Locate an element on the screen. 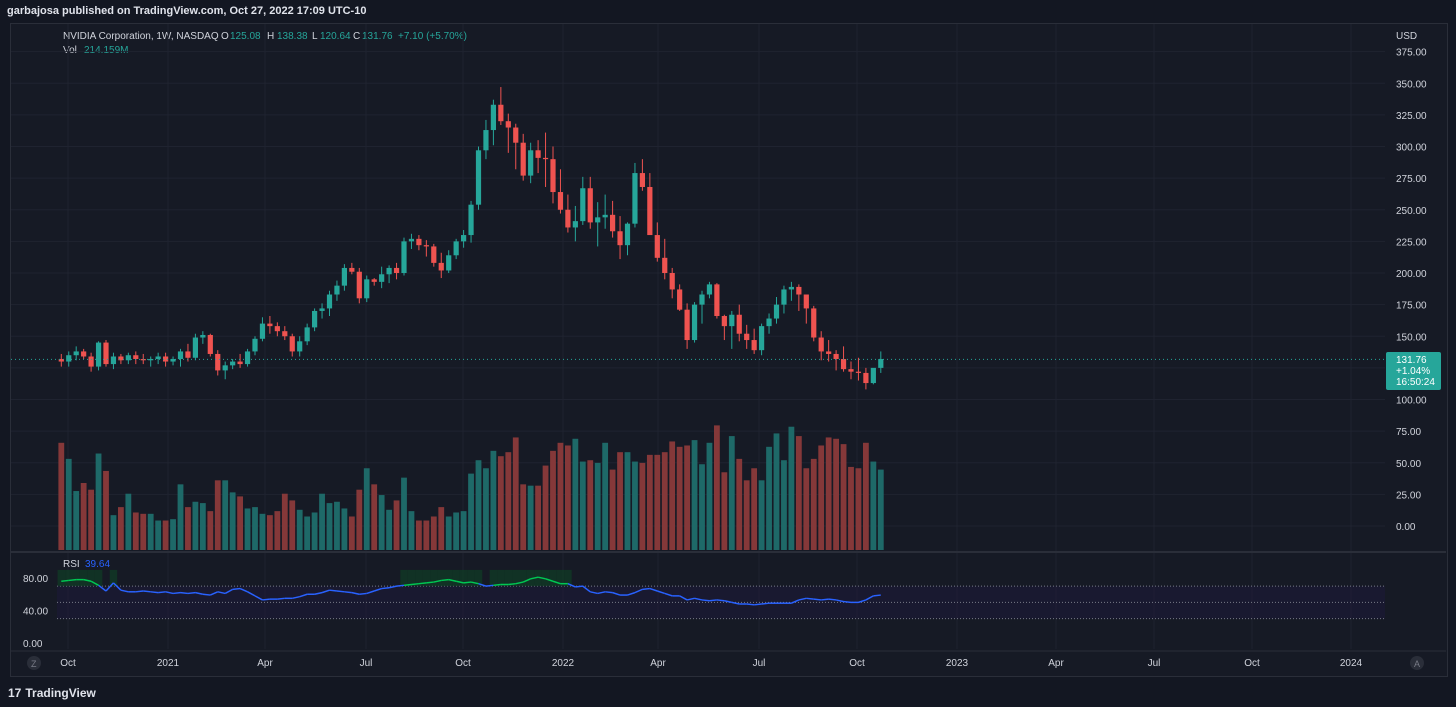  timezone-button: Z is located at coordinates (34, 663).